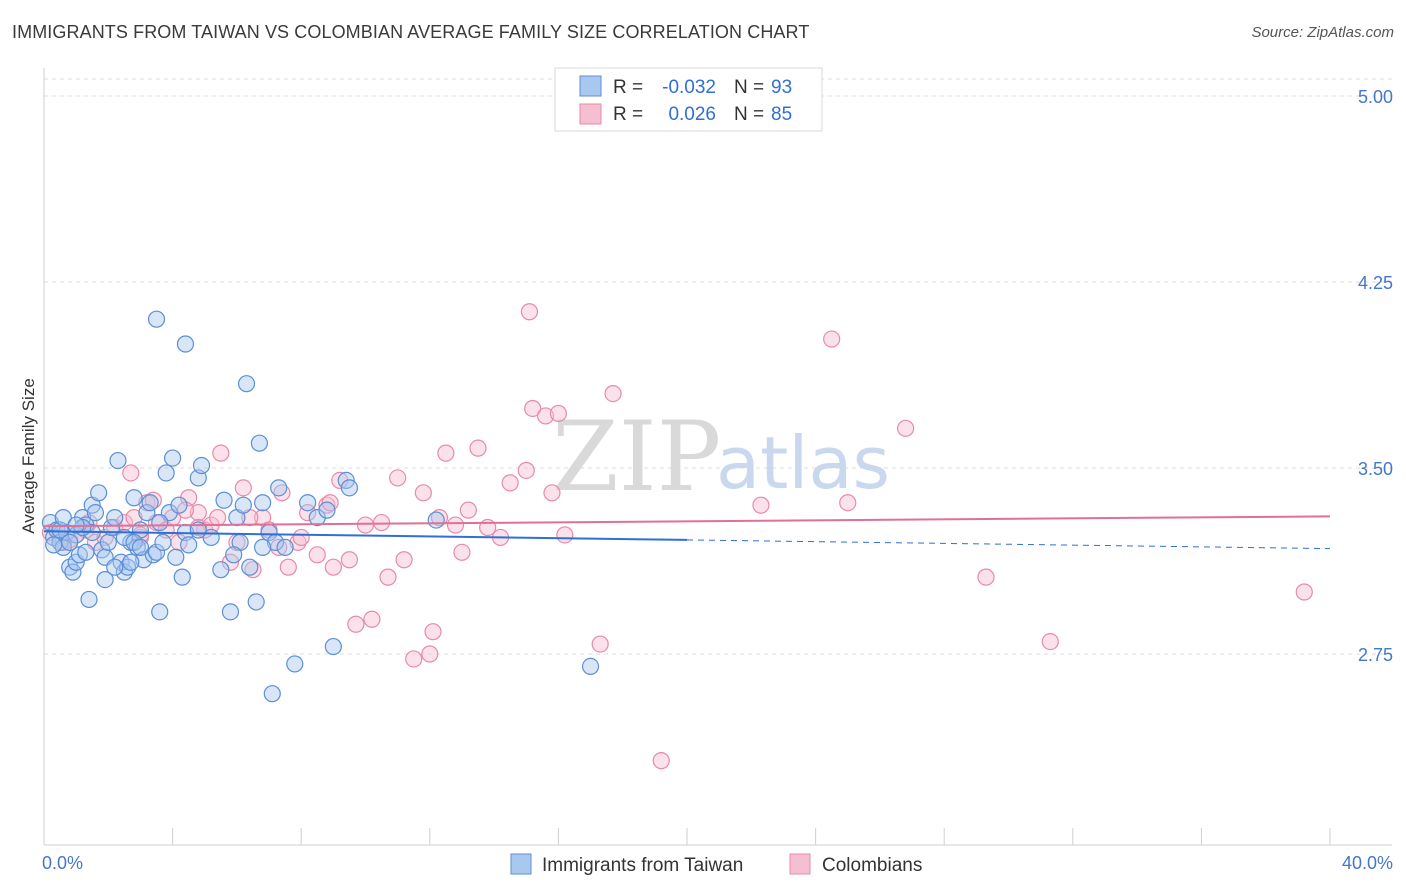  Describe the element at coordinates (687, 836) in the screenshot. I see `x-tick-marks` at that location.